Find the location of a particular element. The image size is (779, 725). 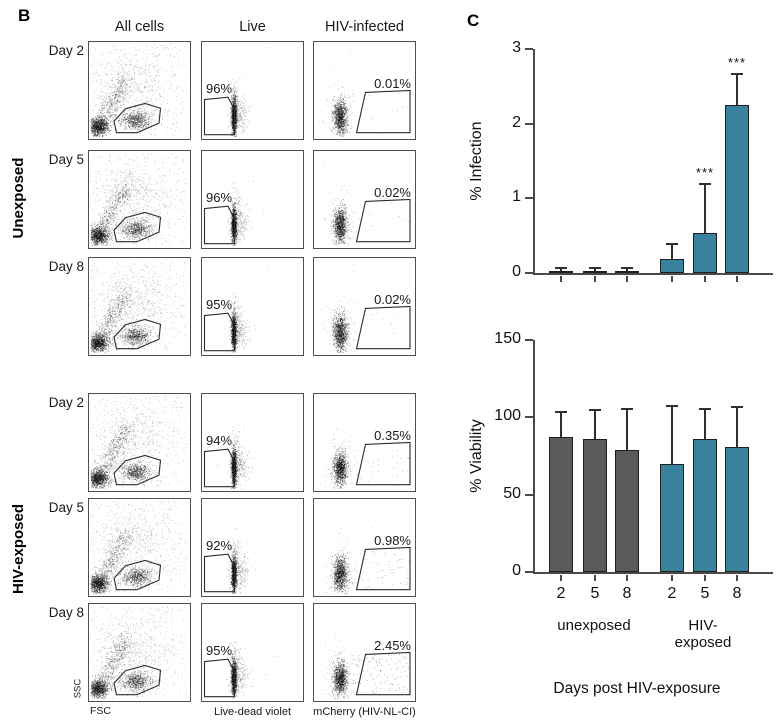

infected-gate-percentage: 0.35% is located at coordinates (392, 435).